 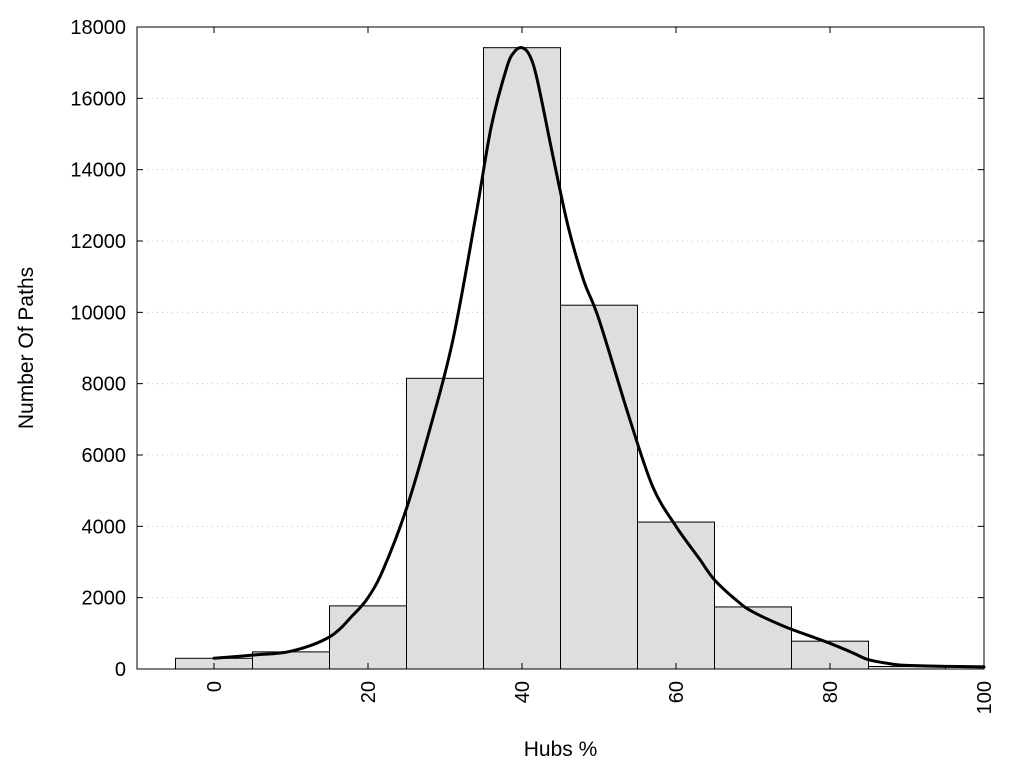 What do you see at coordinates (104, 385) in the screenshot?
I see `y-tick-label: 8000` at bounding box center [104, 385].